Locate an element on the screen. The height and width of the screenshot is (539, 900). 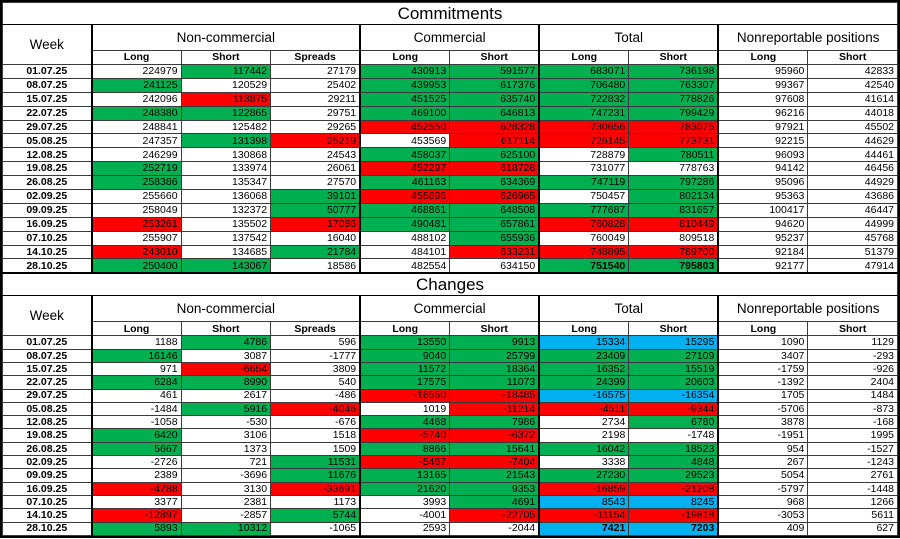
week-cell: 12.08.25 is located at coordinates (47, 422).